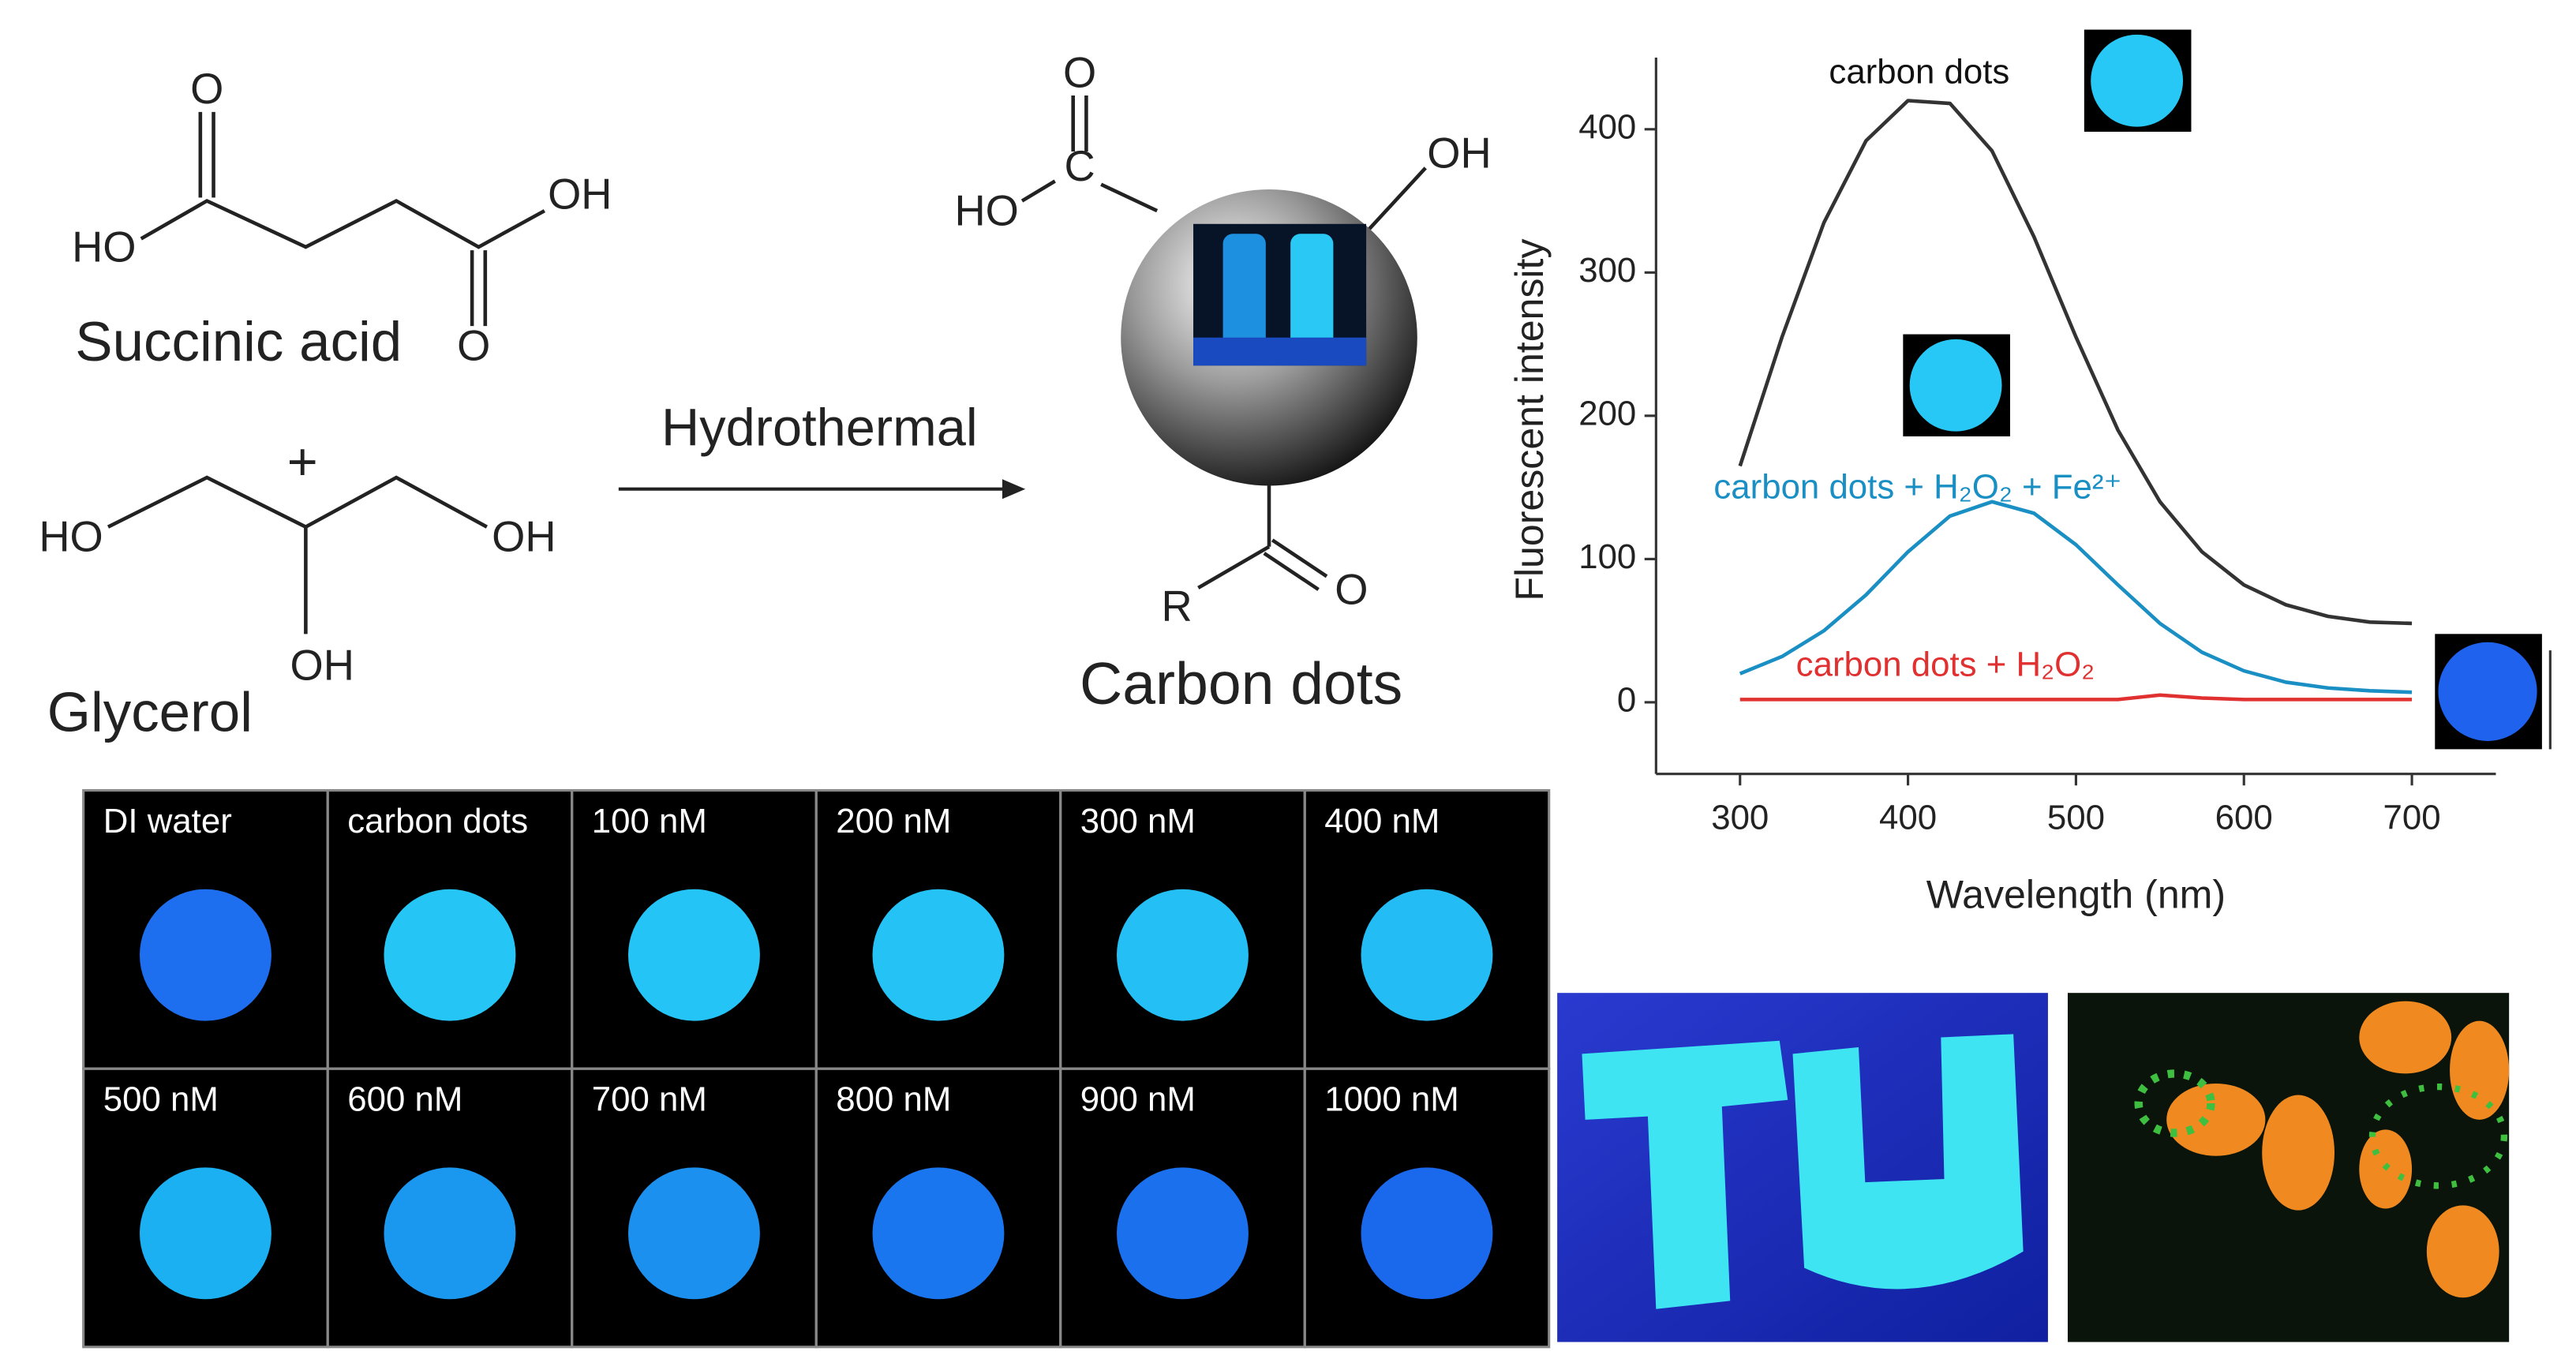 The image size is (2576, 1370). I want to click on x-tick-label: 500, so click(2076, 818).